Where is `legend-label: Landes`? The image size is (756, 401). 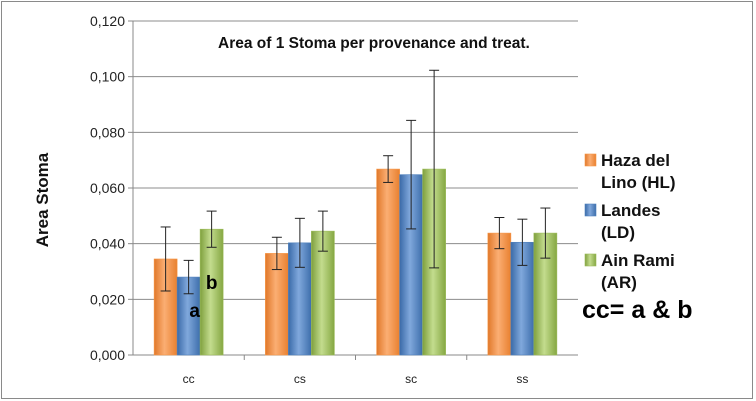 legend-label: Landes is located at coordinates (631, 210).